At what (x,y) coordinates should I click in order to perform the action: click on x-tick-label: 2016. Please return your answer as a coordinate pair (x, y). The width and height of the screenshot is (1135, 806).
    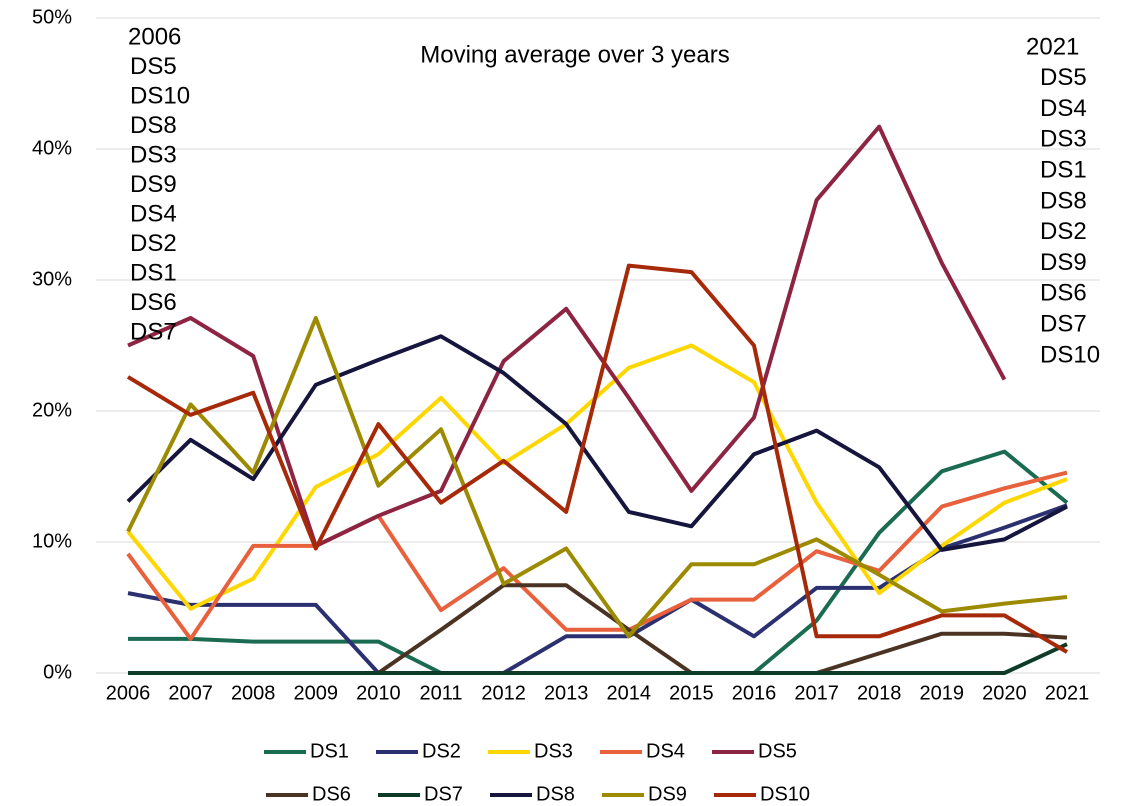
    Looking at the image, I should click on (754, 693).